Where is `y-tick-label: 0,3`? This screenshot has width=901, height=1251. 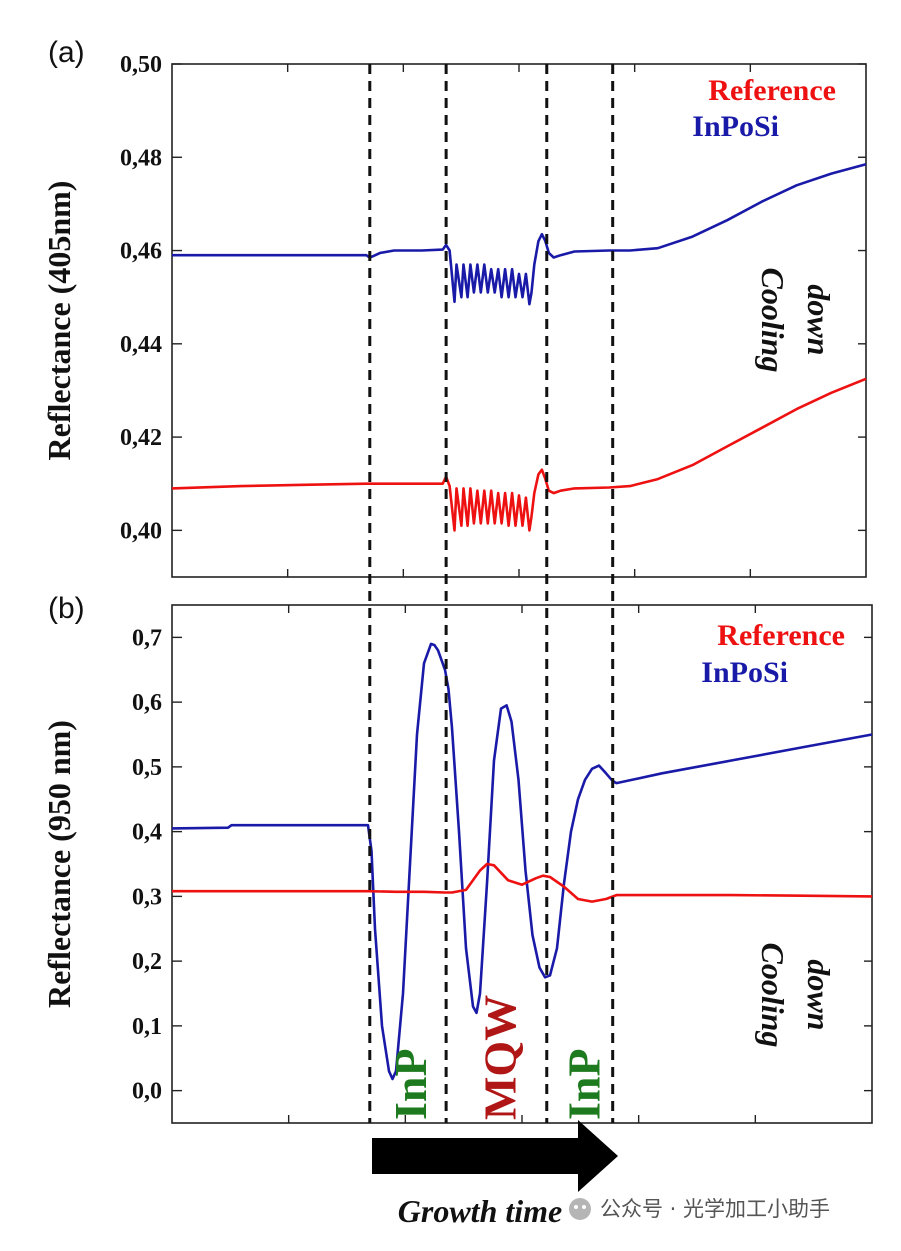 y-tick-label: 0,3 is located at coordinates (147, 897).